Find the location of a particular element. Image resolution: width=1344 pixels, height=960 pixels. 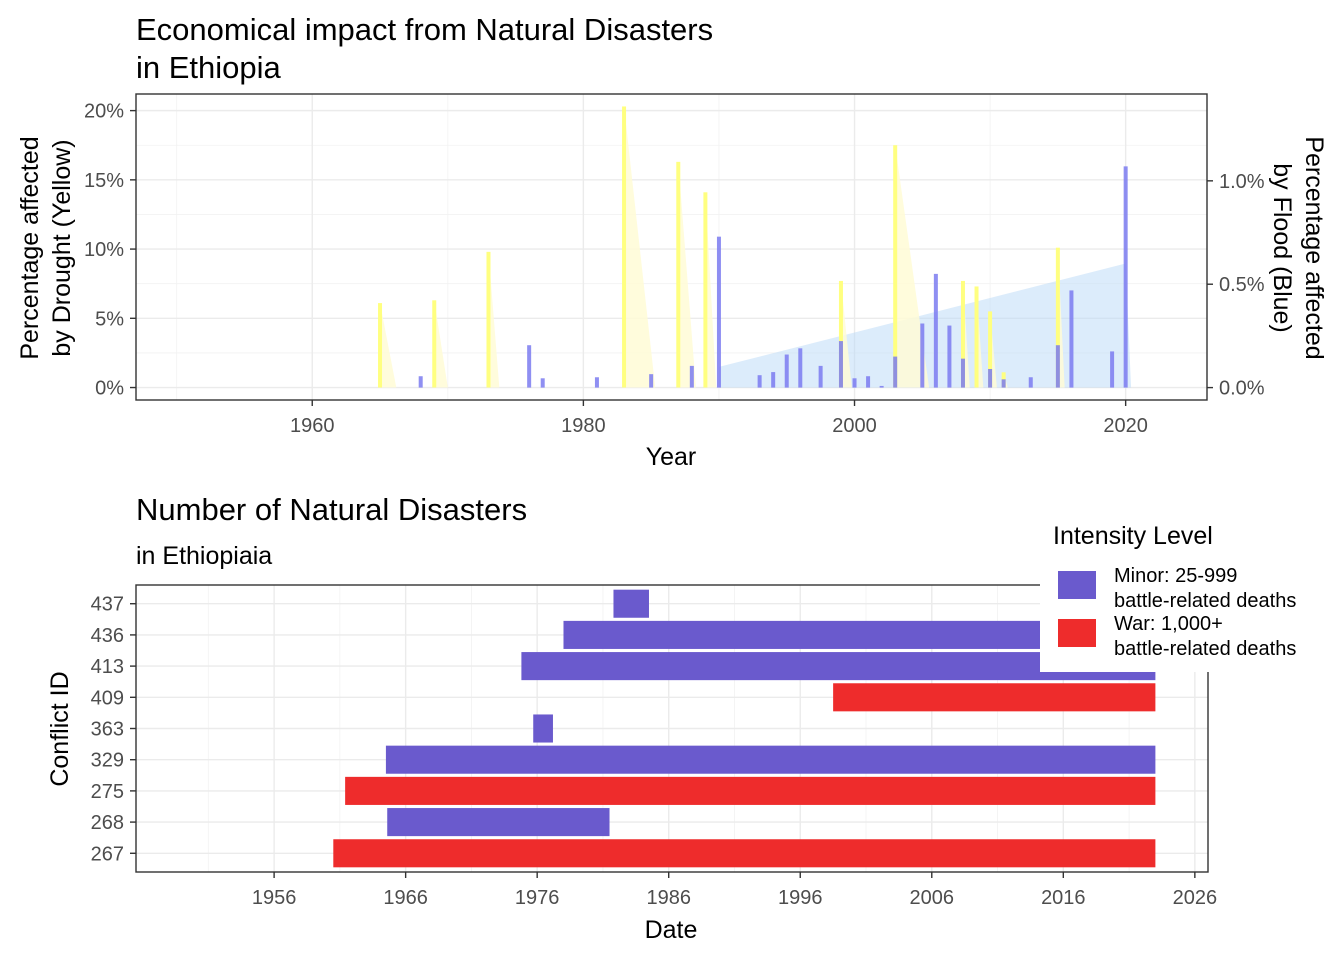

chart2-title: Number of Natural Disasters is located at coordinates (331, 509).